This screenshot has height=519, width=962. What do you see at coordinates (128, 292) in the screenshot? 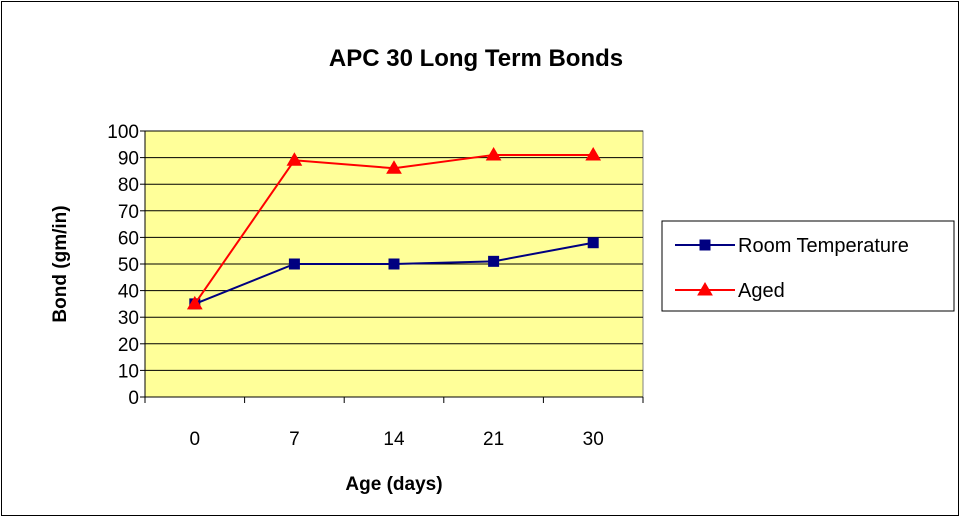
I see `y-tick-label: 40` at bounding box center [128, 292].